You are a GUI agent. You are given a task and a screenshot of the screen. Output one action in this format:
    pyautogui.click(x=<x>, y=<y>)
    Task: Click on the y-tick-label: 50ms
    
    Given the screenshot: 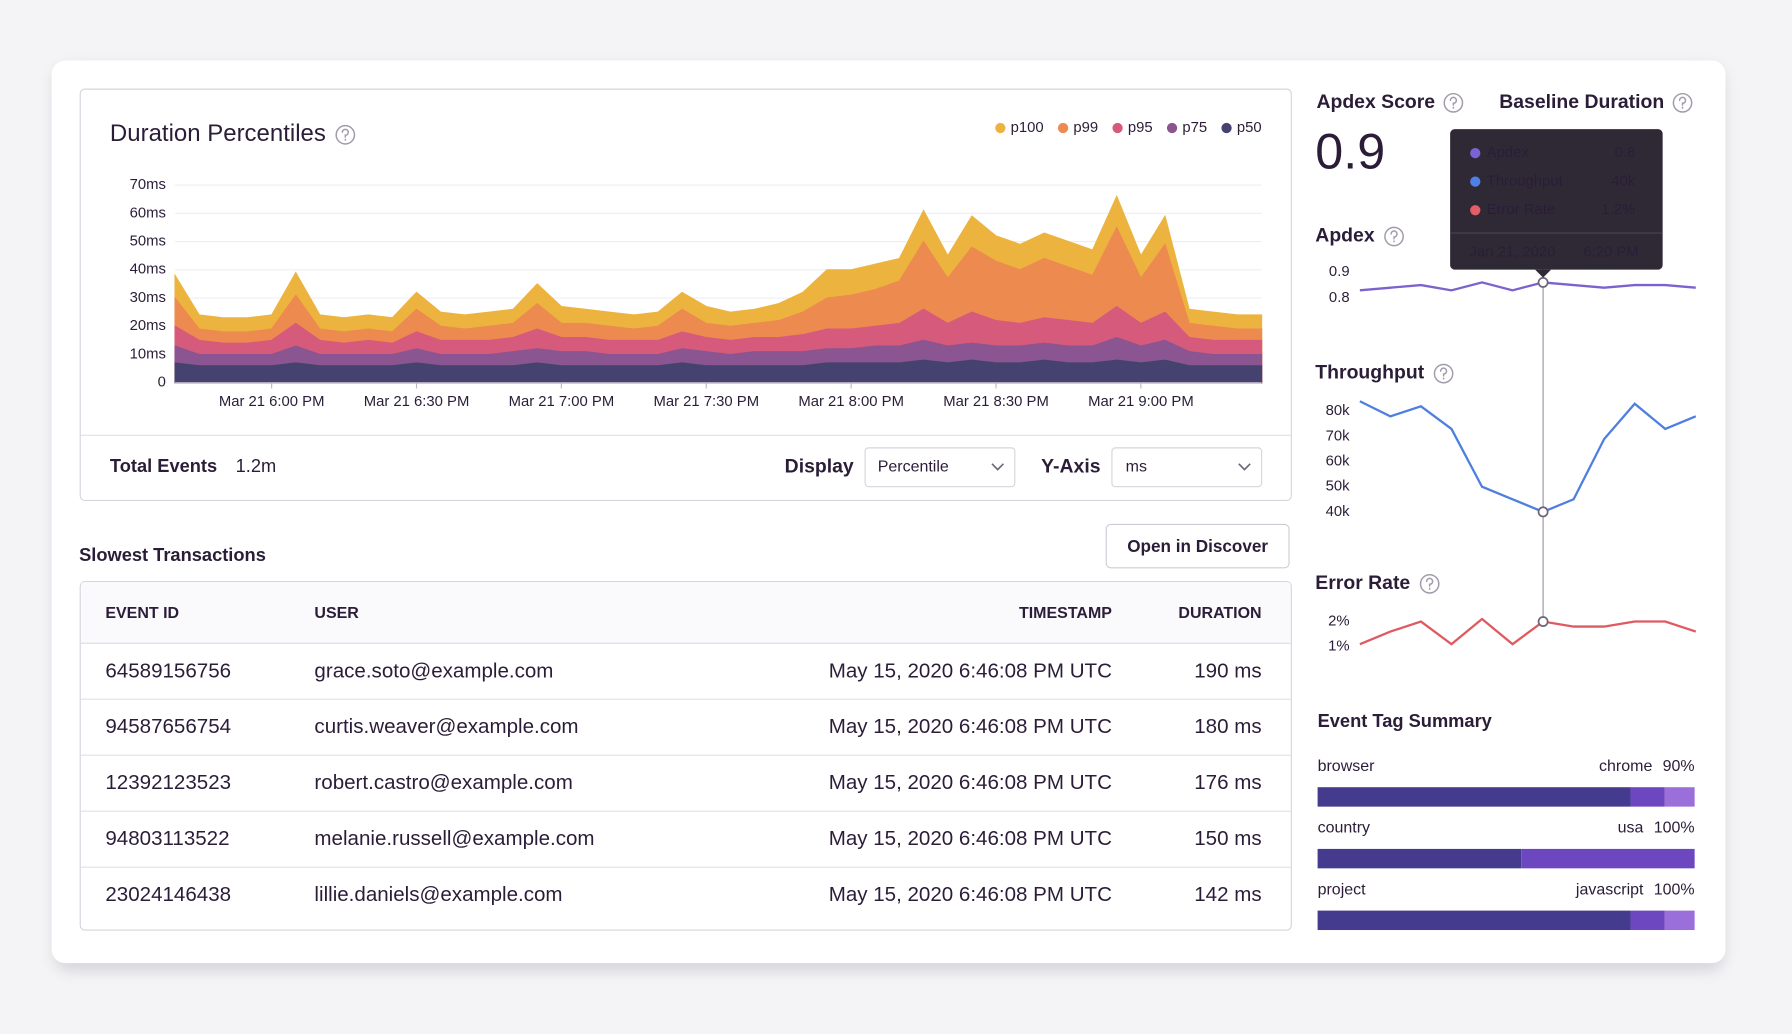 What is the action you would take?
    pyautogui.click(x=148, y=241)
    